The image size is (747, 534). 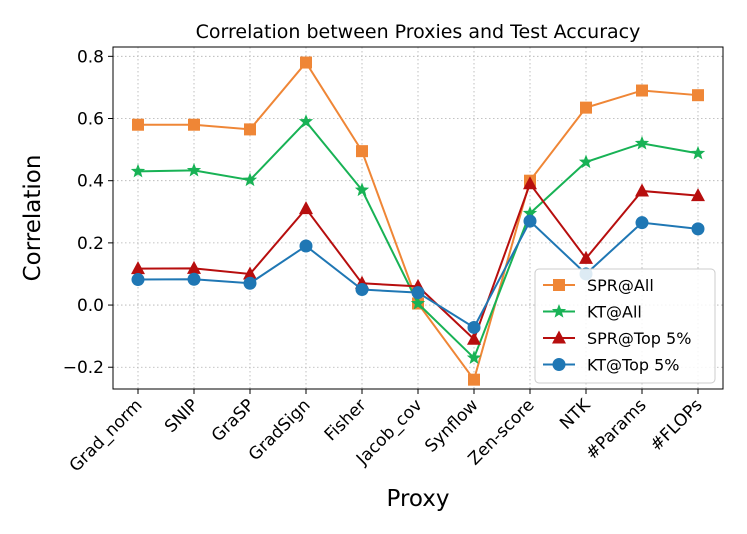 What do you see at coordinates (90, 182) in the screenshot?
I see `y-tick-label: 0.4` at bounding box center [90, 182].